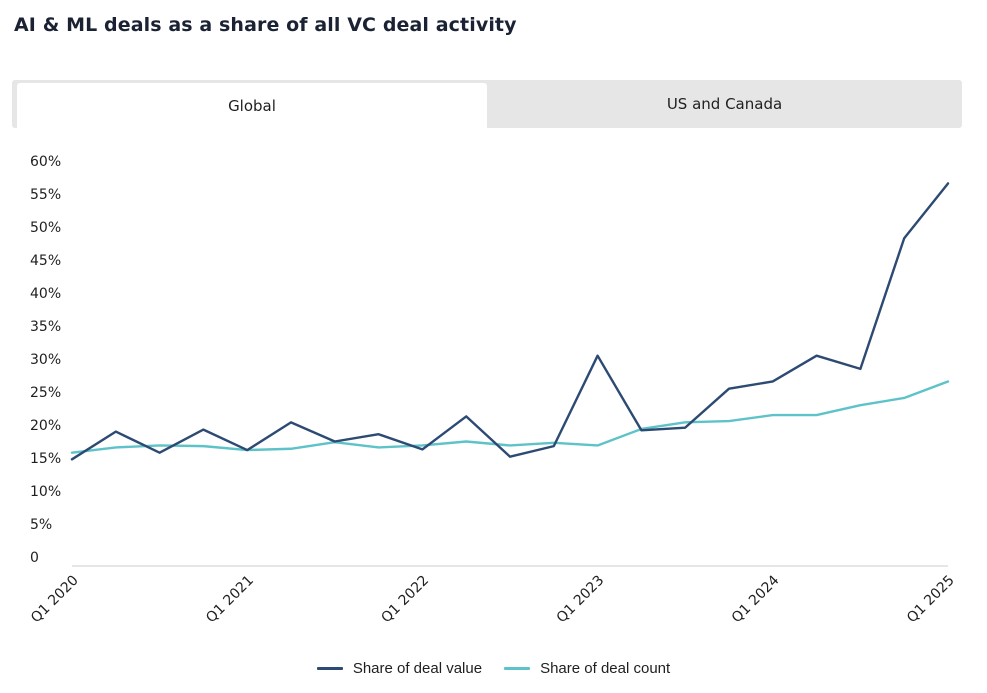  Describe the element at coordinates (45, 459) in the screenshot. I see `y-tick-label: 15%` at that location.